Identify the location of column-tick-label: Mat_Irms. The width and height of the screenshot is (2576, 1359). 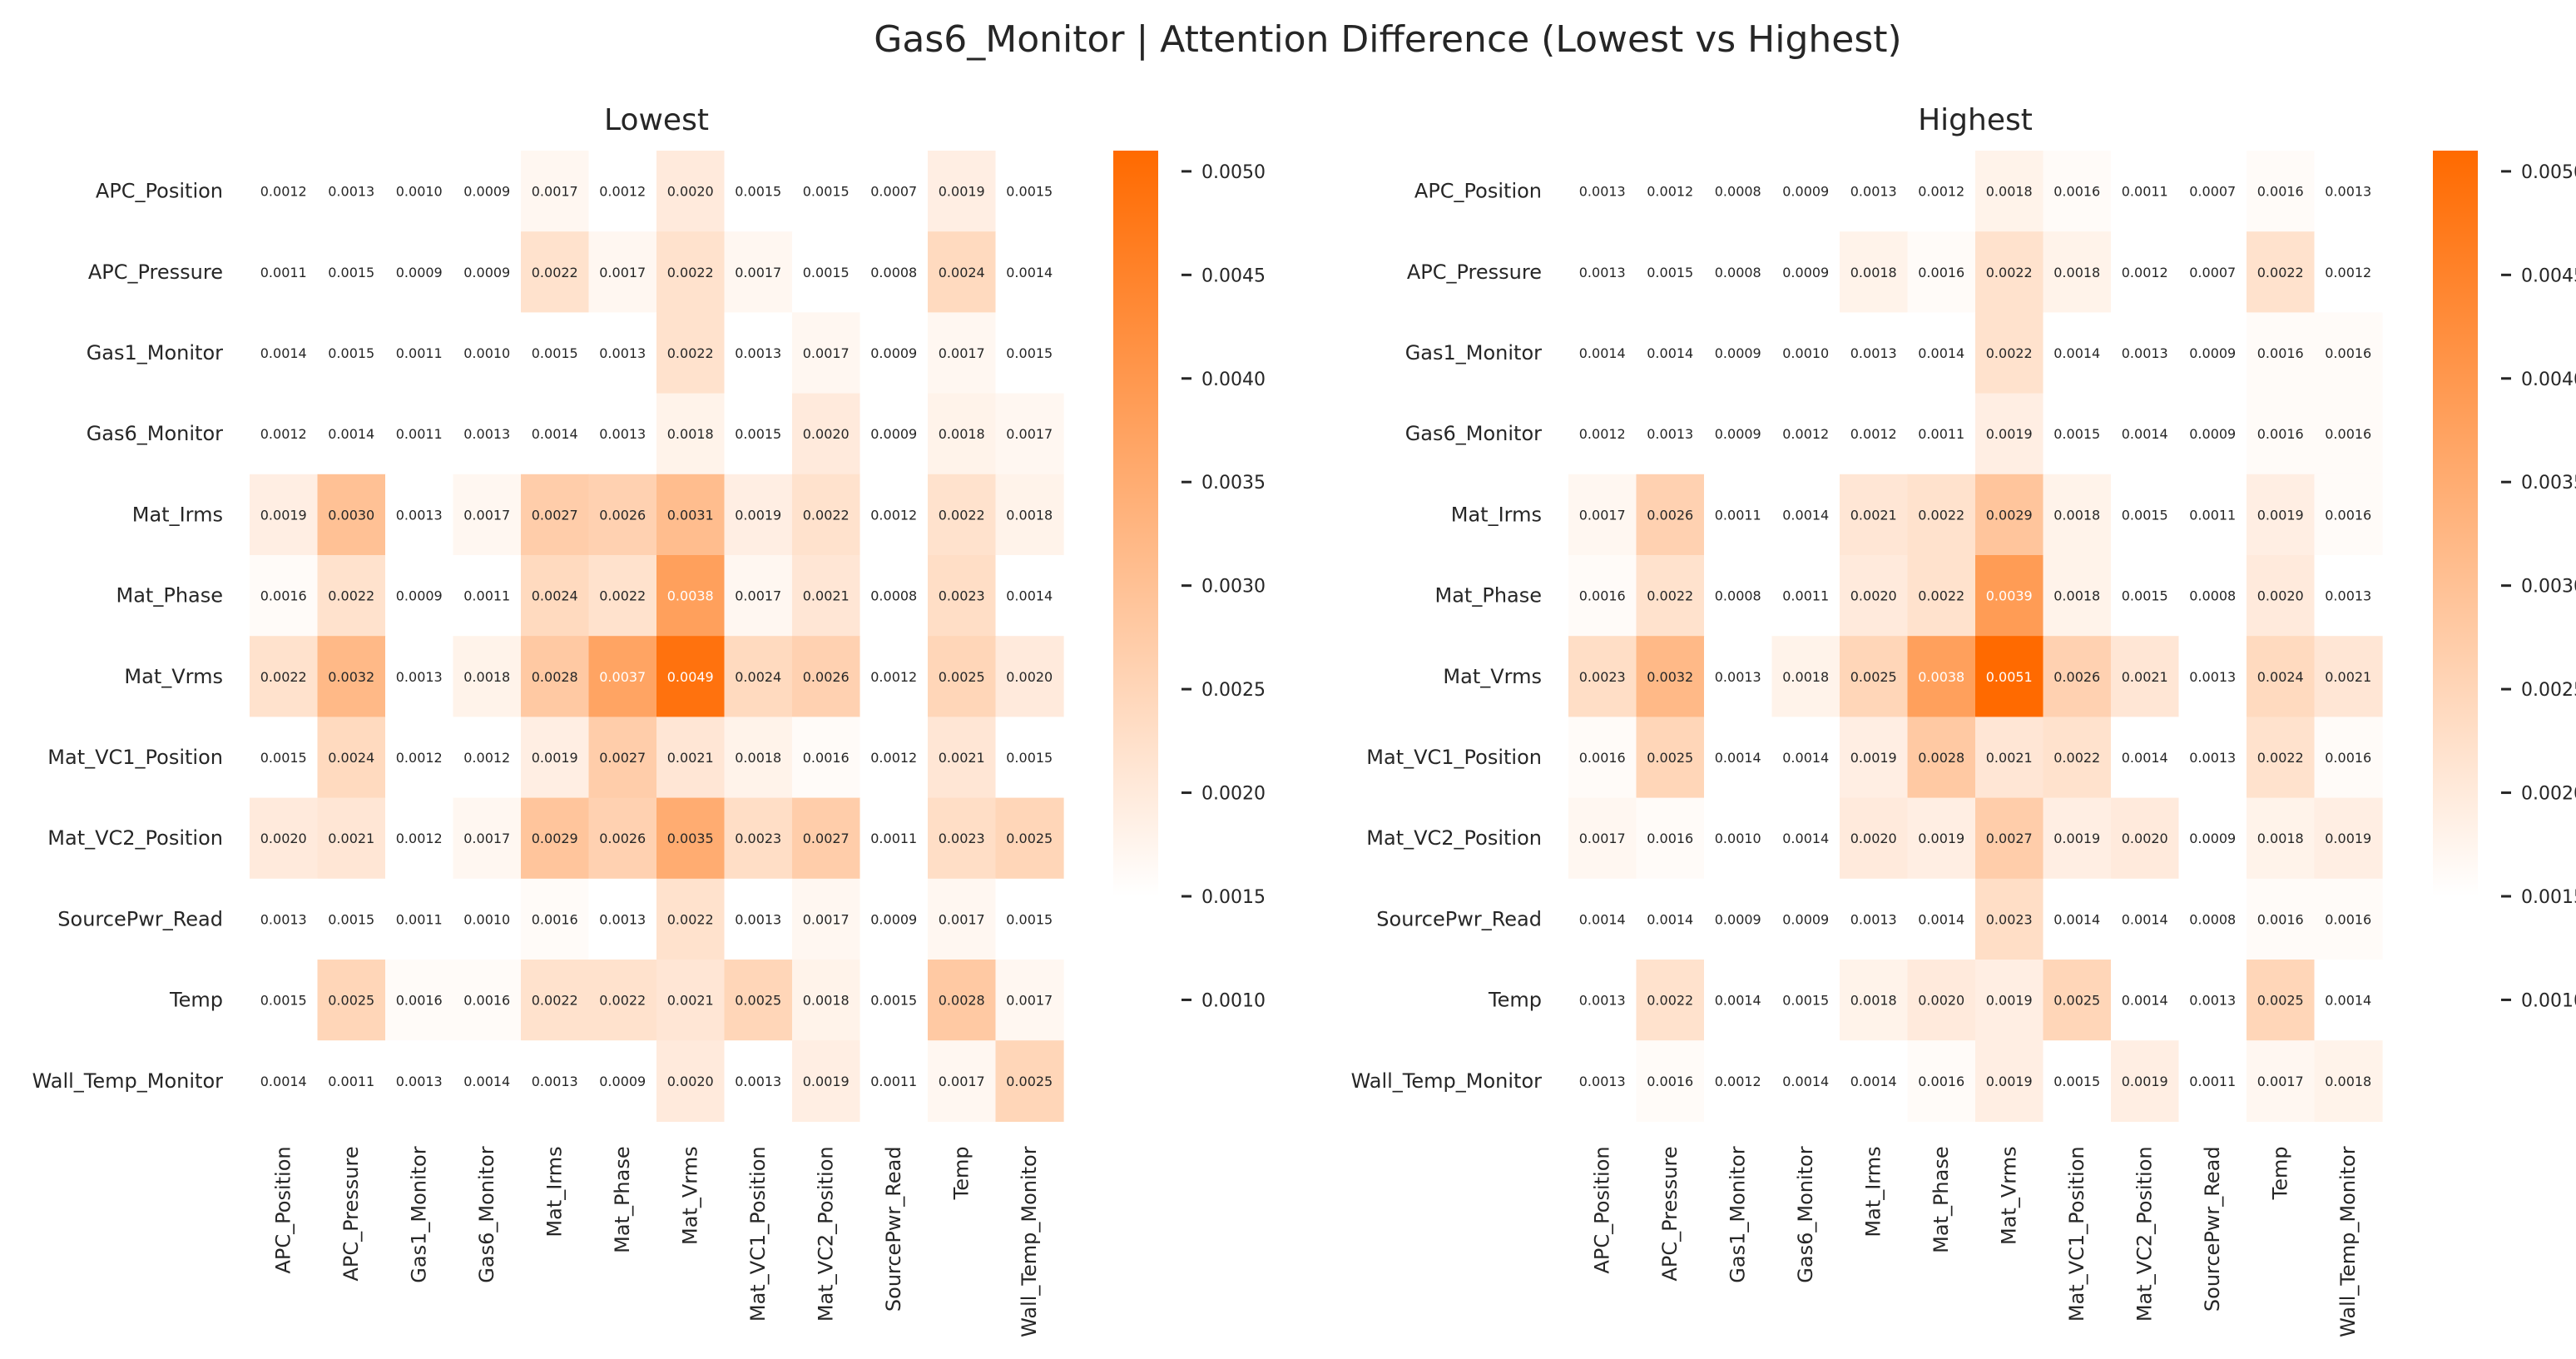
(555, 1192).